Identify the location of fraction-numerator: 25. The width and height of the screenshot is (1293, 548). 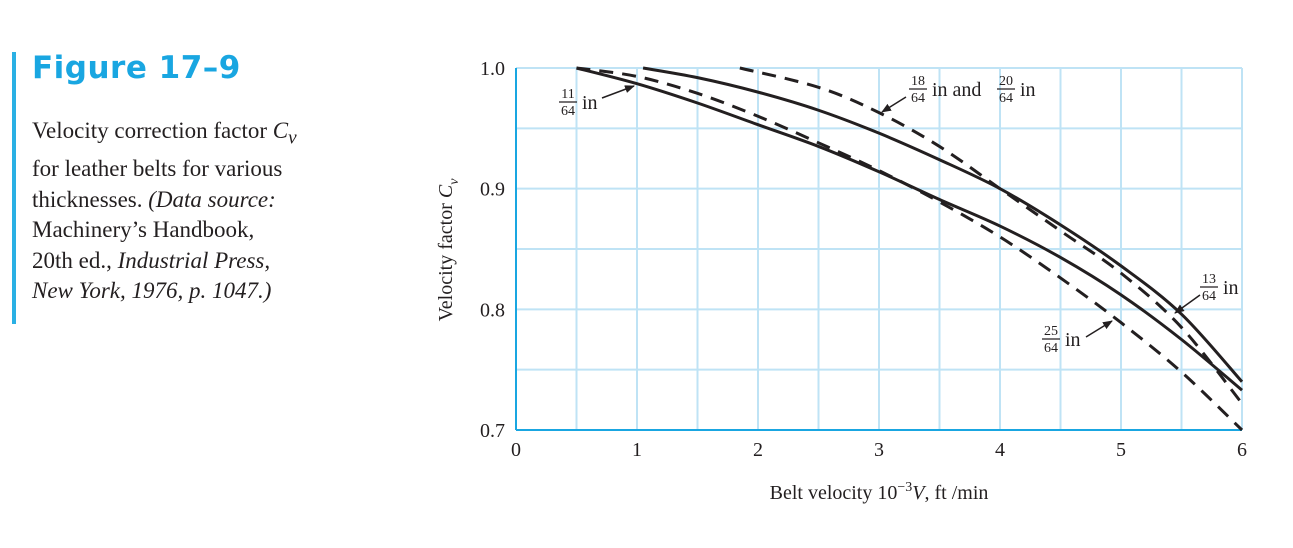
(1051, 331).